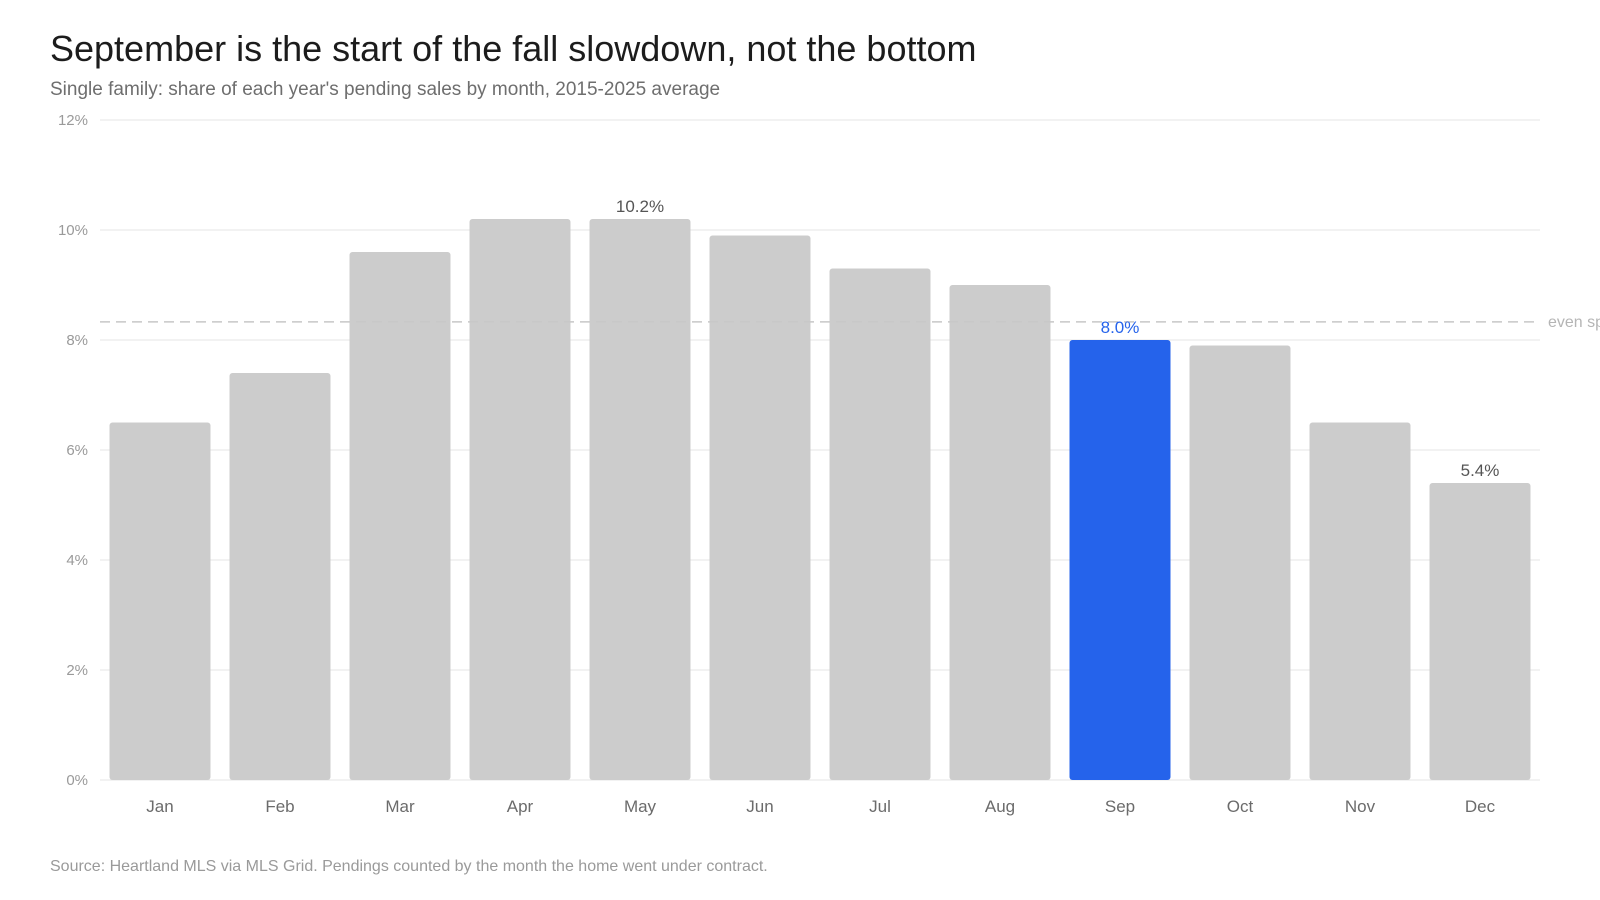 The width and height of the screenshot is (1600, 900). Describe the element at coordinates (640, 499) in the screenshot. I see `bar-may` at that location.